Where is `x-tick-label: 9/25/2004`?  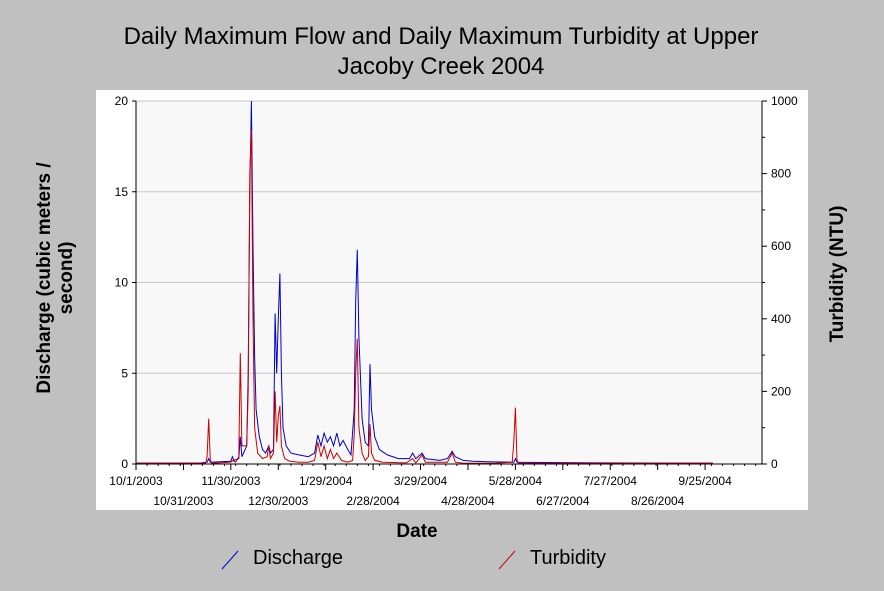 x-tick-label: 9/25/2004 is located at coordinates (705, 481).